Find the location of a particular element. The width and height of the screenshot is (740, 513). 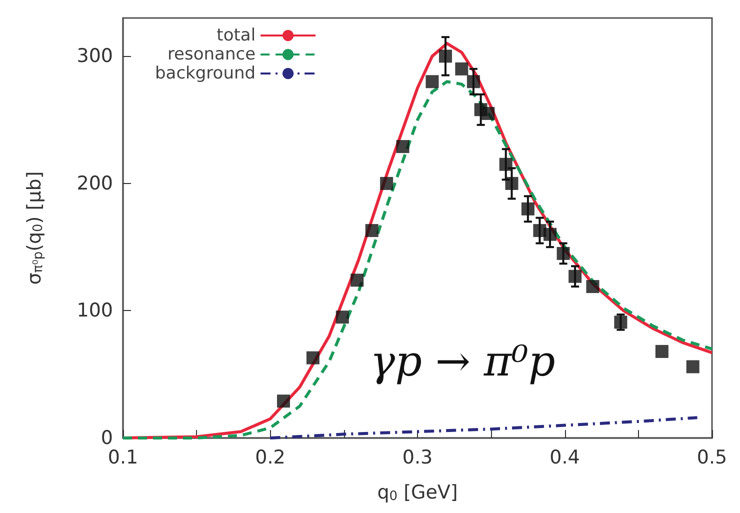

x-axis-title: q0 [GeV] is located at coordinates (417, 493).